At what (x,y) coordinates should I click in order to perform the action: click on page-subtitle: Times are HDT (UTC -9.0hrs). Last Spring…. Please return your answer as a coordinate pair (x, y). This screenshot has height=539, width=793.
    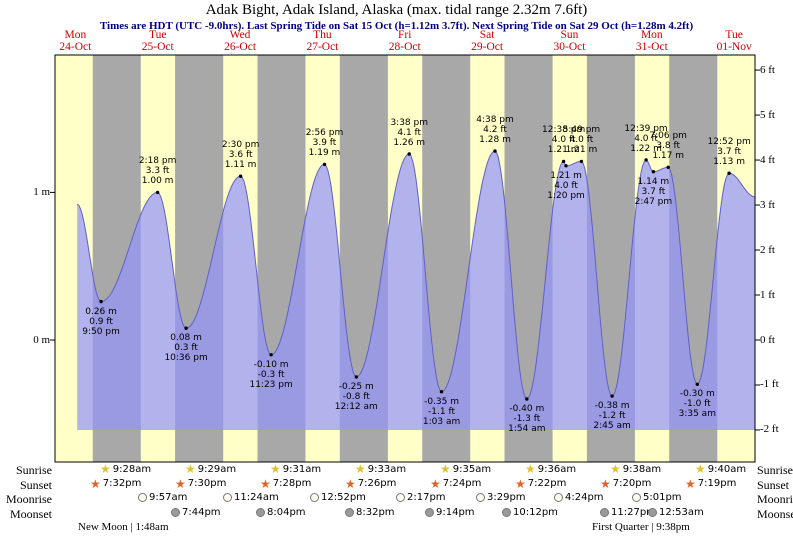
    Looking at the image, I should click on (396, 26).